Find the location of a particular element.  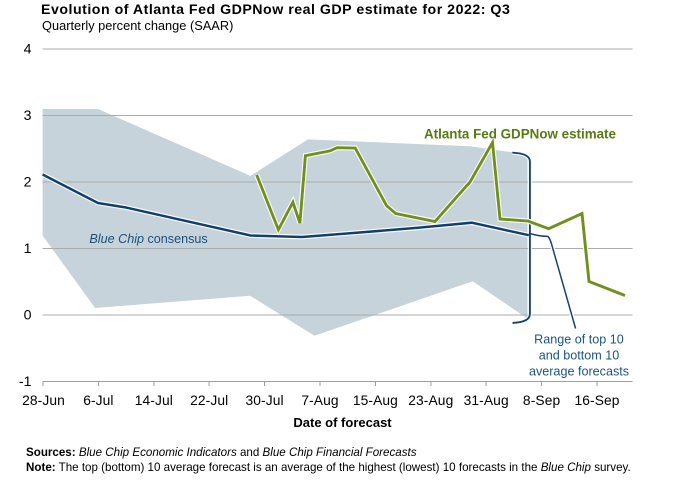

svg-text: 0 is located at coordinates (28, 316).